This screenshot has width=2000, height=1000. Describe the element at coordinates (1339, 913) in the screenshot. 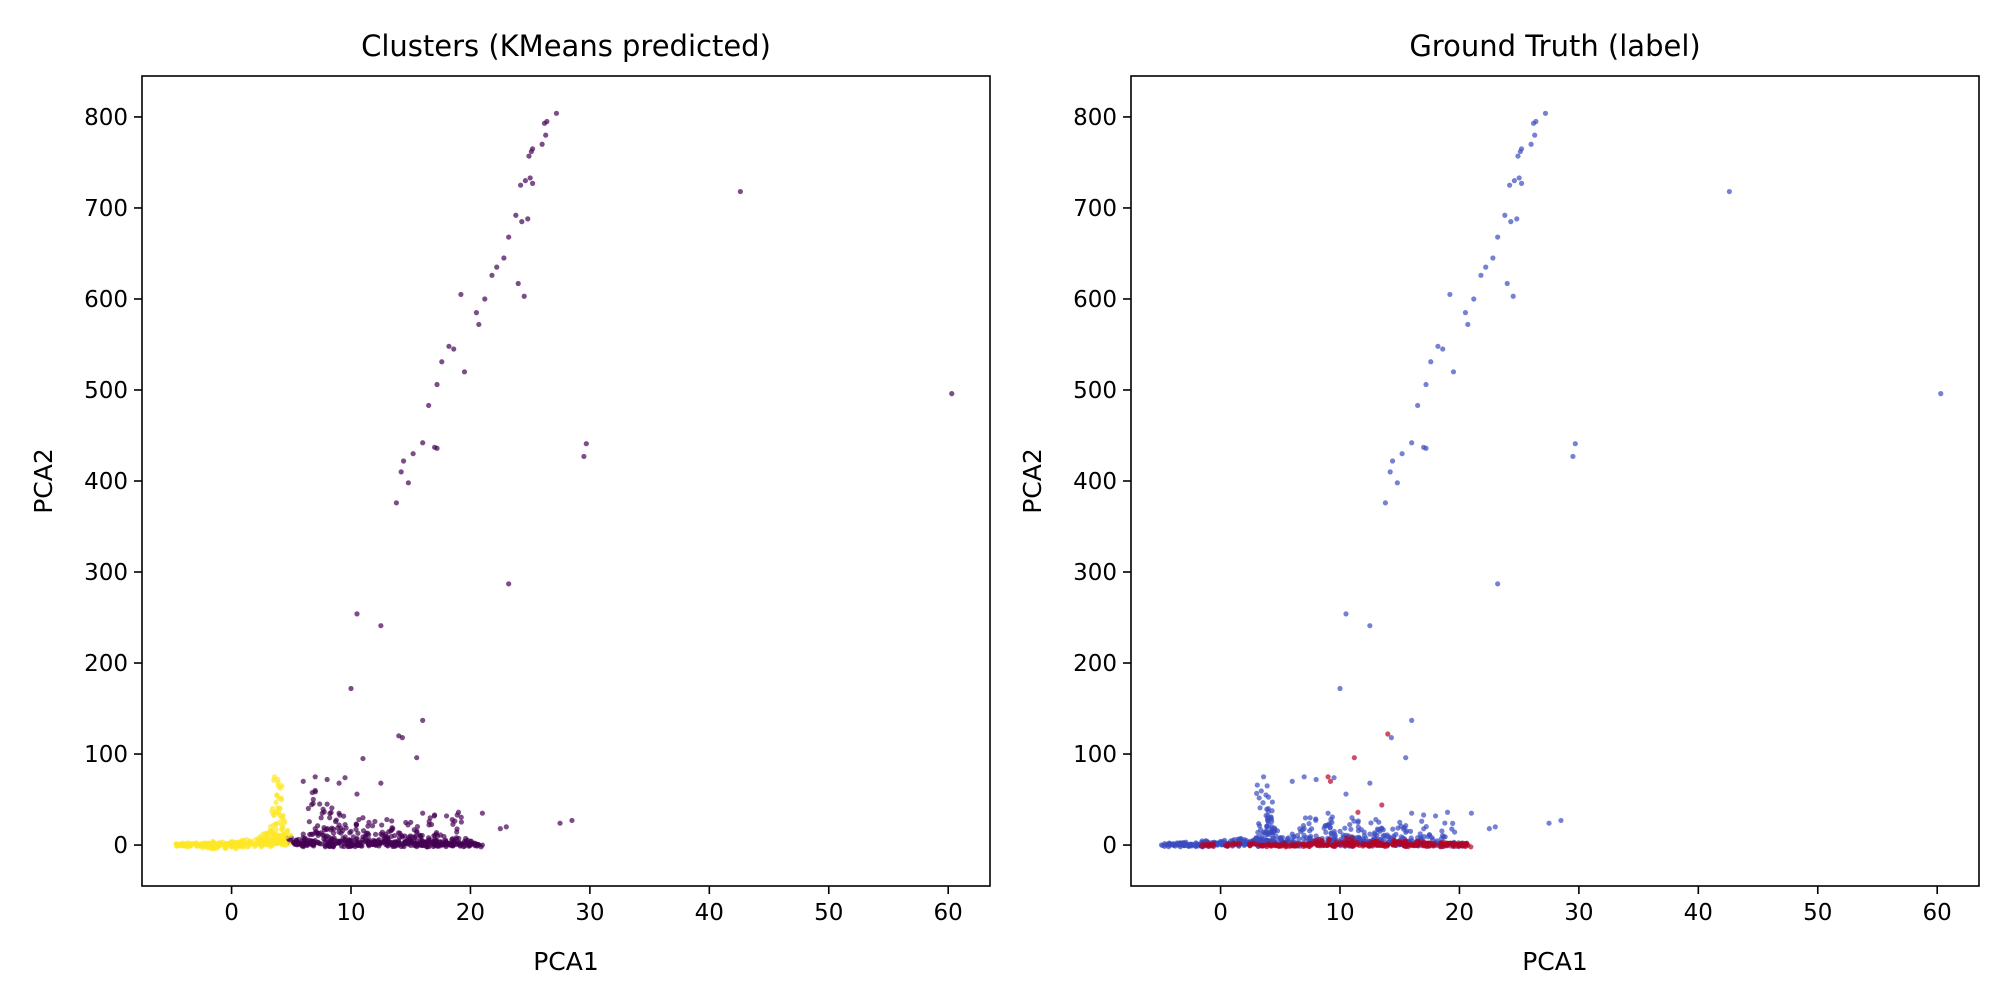

I see `x-tick-label: 10` at that location.